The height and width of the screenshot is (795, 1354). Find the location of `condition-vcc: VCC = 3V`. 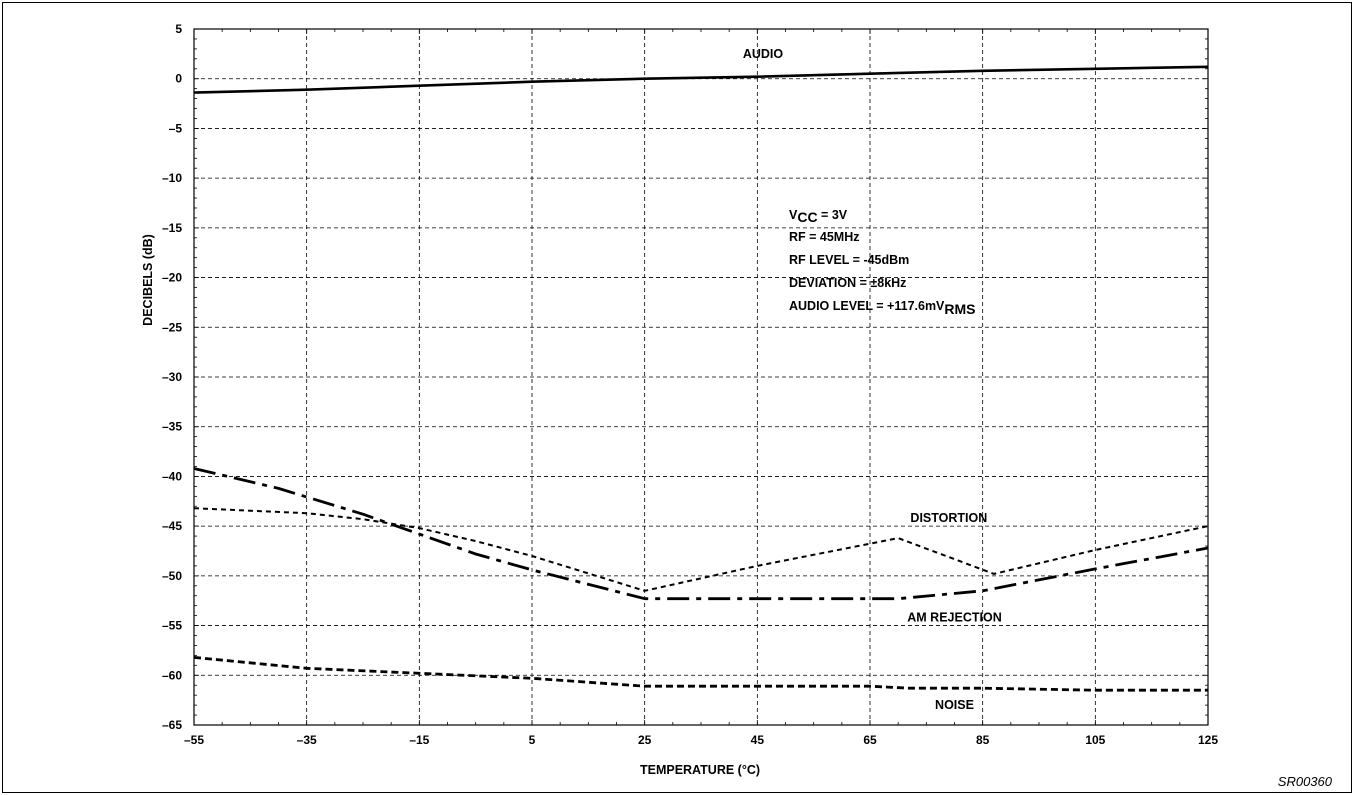

condition-vcc: VCC = 3V is located at coordinates (818, 216).